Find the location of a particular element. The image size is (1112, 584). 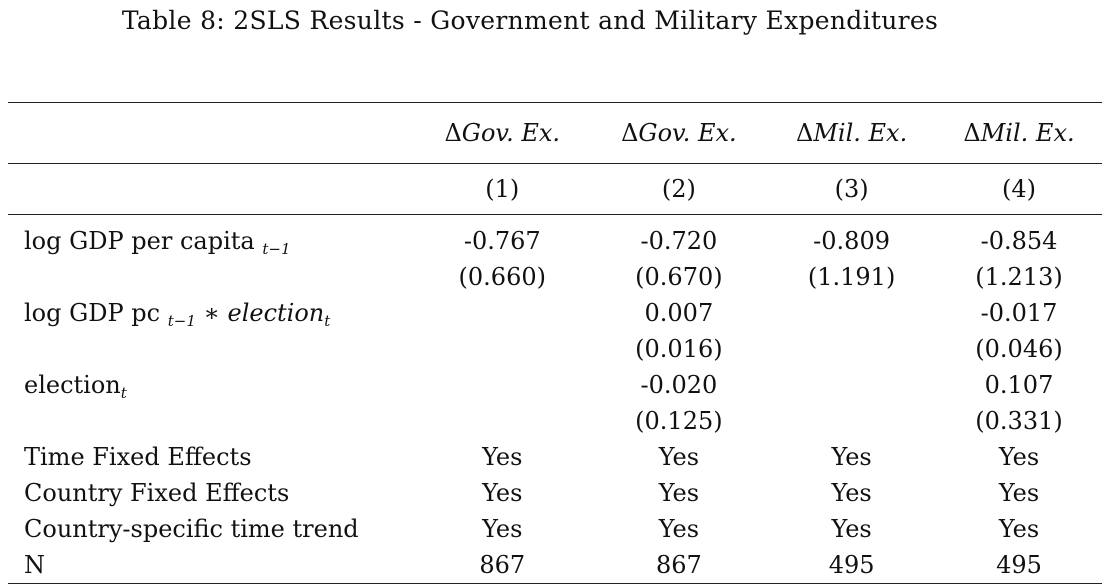

table-row-country-fe: Country Fixed Effects Yes Yes Yes Yes is located at coordinates (555, 493).